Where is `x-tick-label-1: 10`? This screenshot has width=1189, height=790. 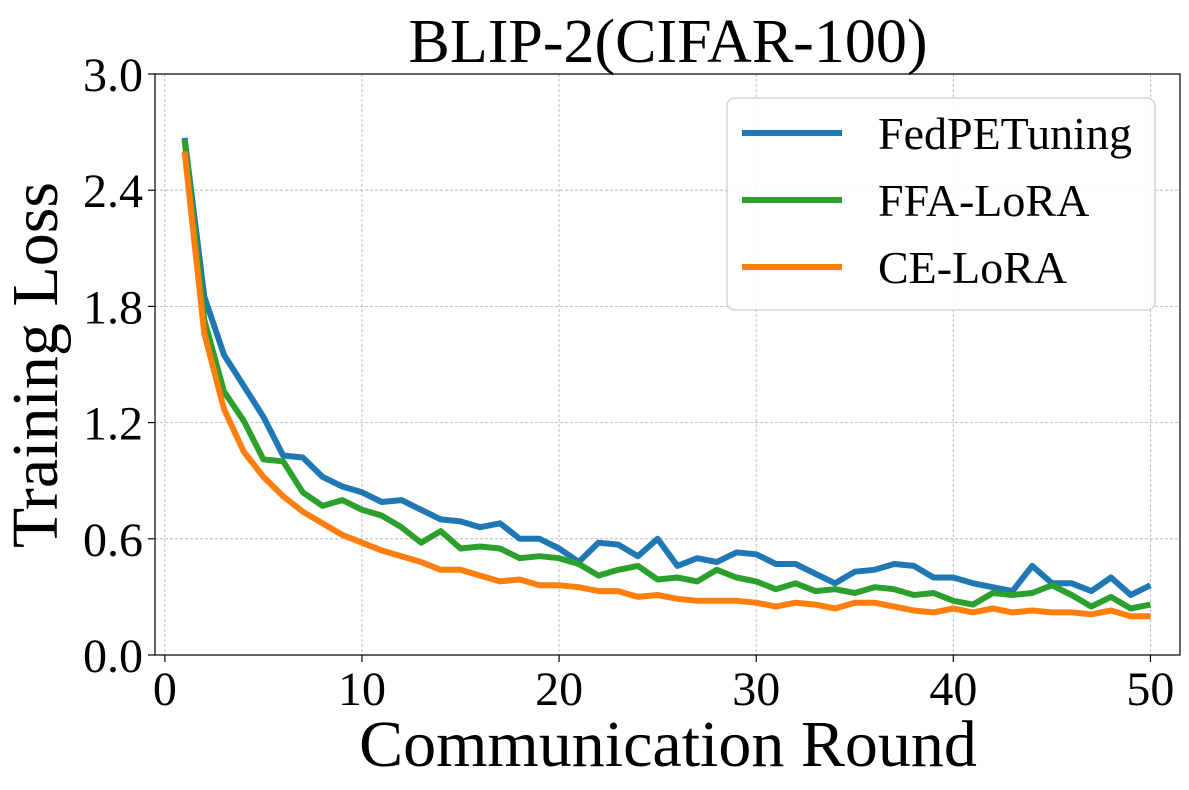 x-tick-label-1: 10 is located at coordinates (362, 689).